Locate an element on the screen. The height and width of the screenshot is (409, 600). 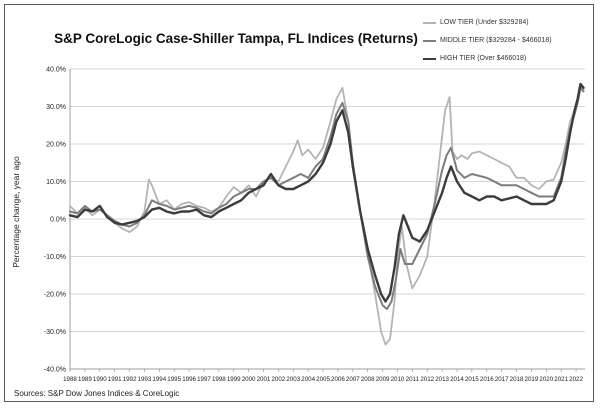
legend-item: LOW TIER (Under $329284) is located at coordinates (487, 23).